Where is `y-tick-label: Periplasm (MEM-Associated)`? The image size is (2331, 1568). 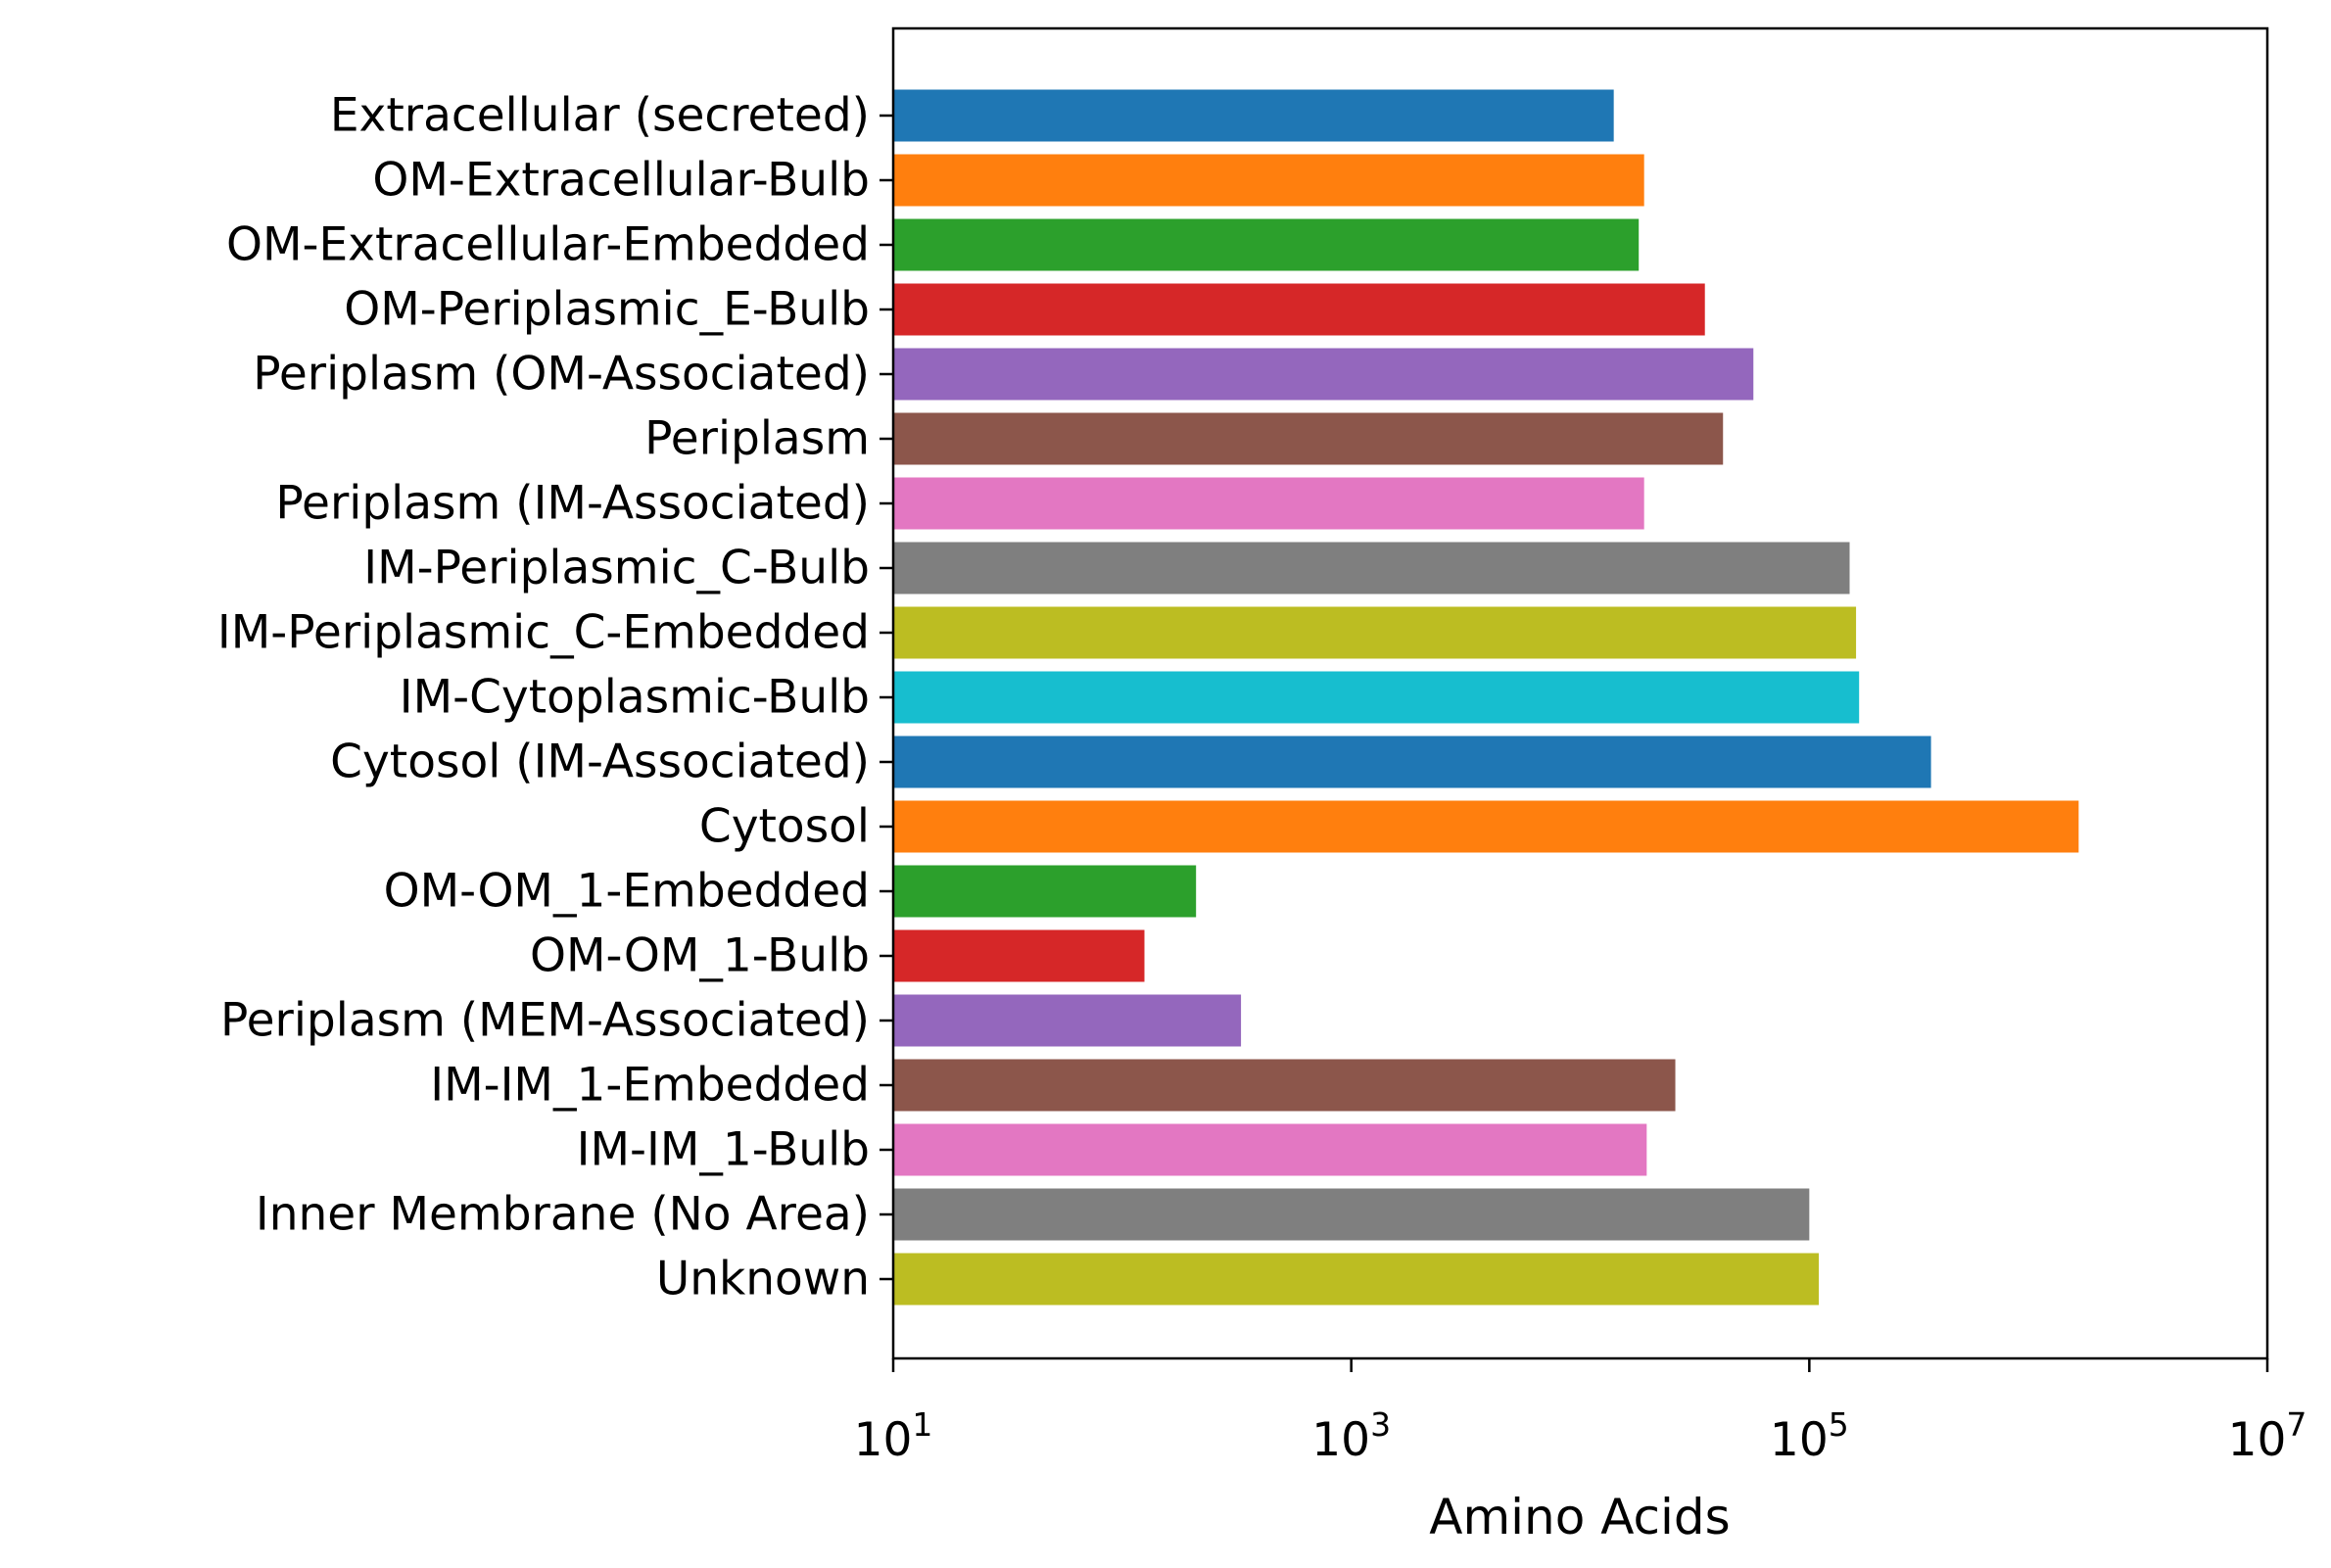
y-tick-label: Periplasm (MEM-Associated) is located at coordinates (545, 1021).